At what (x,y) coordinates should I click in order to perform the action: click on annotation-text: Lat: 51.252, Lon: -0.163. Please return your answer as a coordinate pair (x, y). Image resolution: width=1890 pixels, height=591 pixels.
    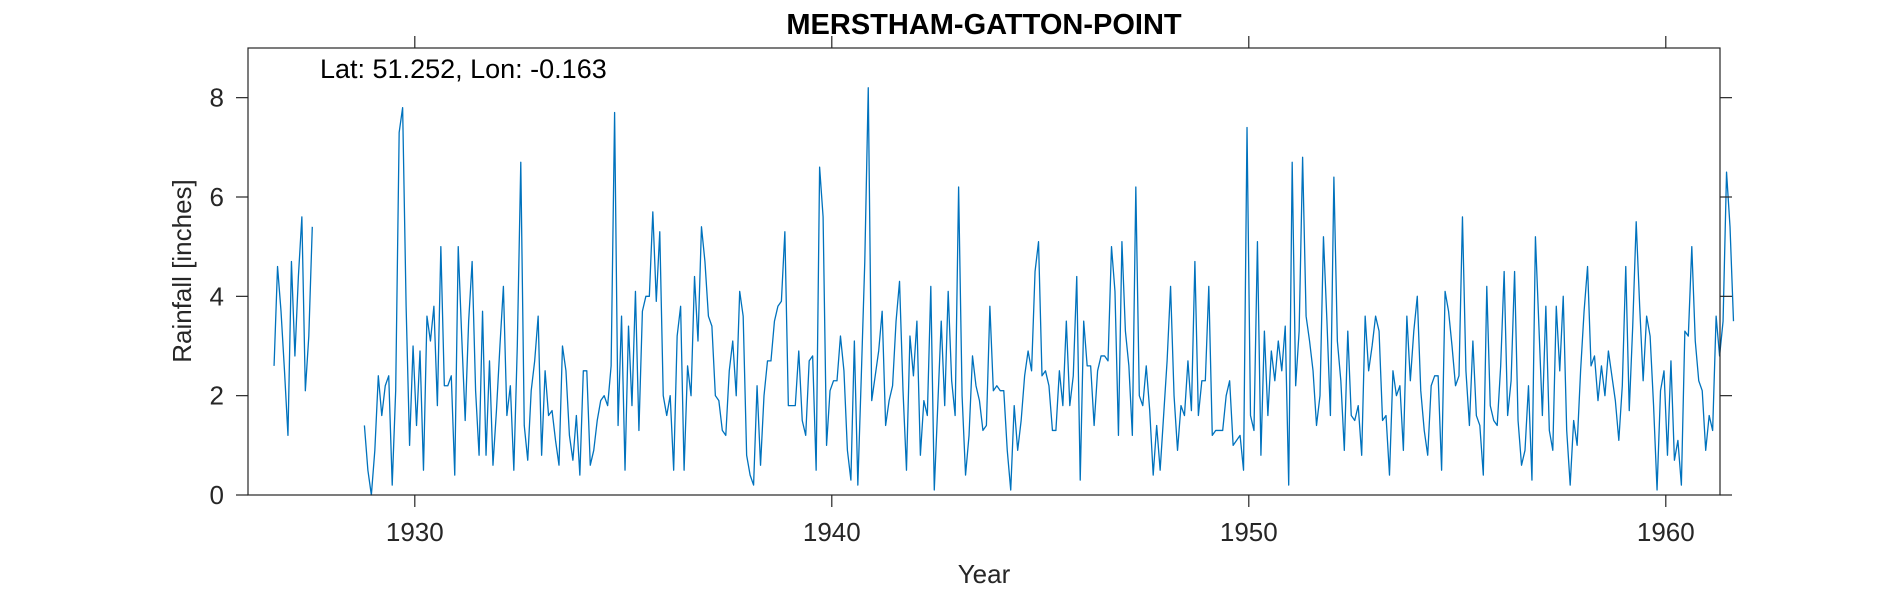
    Looking at the image, I should click on (463, 69).